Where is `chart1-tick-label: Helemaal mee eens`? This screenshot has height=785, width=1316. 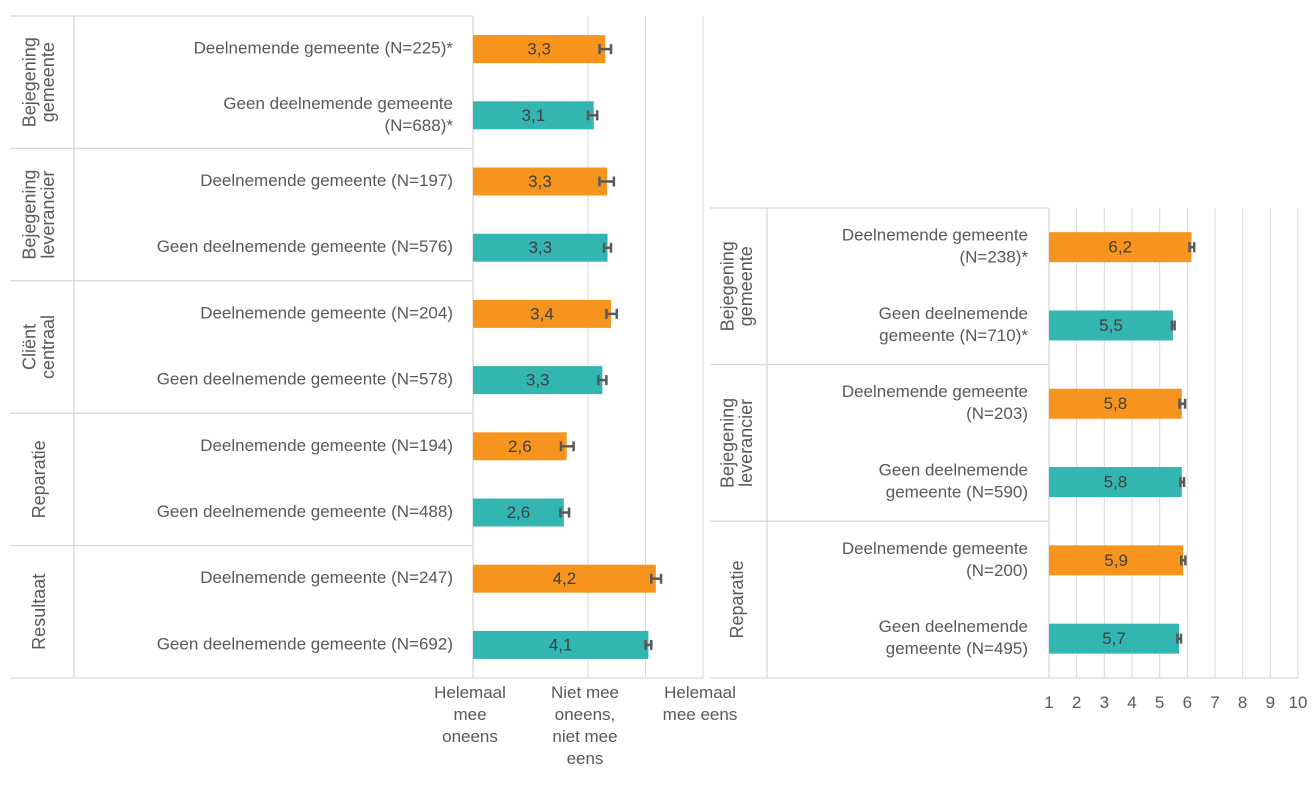 chart1-tick-label: Helemaal mee eens is located at coordinates (700, 703).